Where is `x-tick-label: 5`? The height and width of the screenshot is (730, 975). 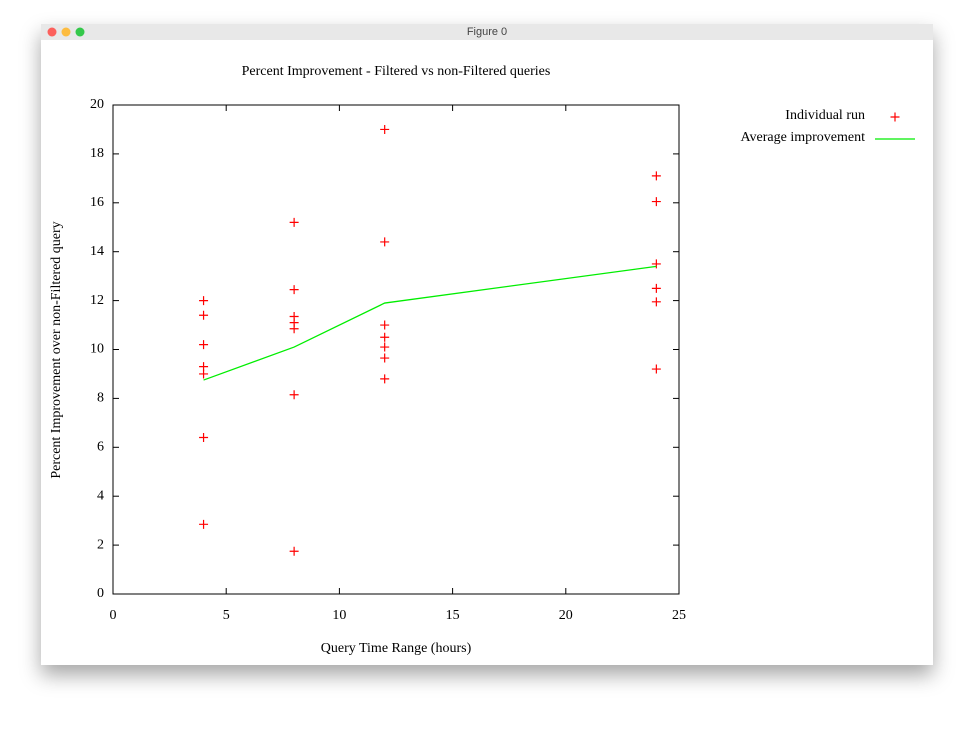
x-tick-label: 5 is located at coordinates (226, 615).